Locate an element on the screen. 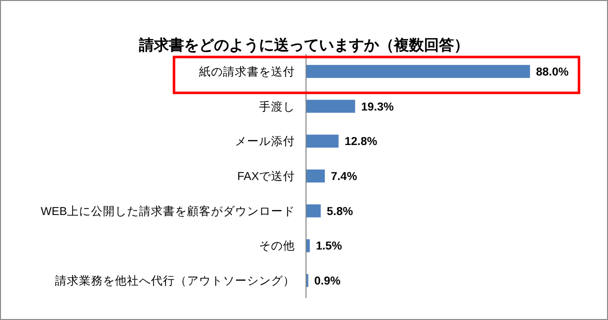 This screenshot has height=320, width=608. data-label: 88.0% is located at coordinates (552, 72).